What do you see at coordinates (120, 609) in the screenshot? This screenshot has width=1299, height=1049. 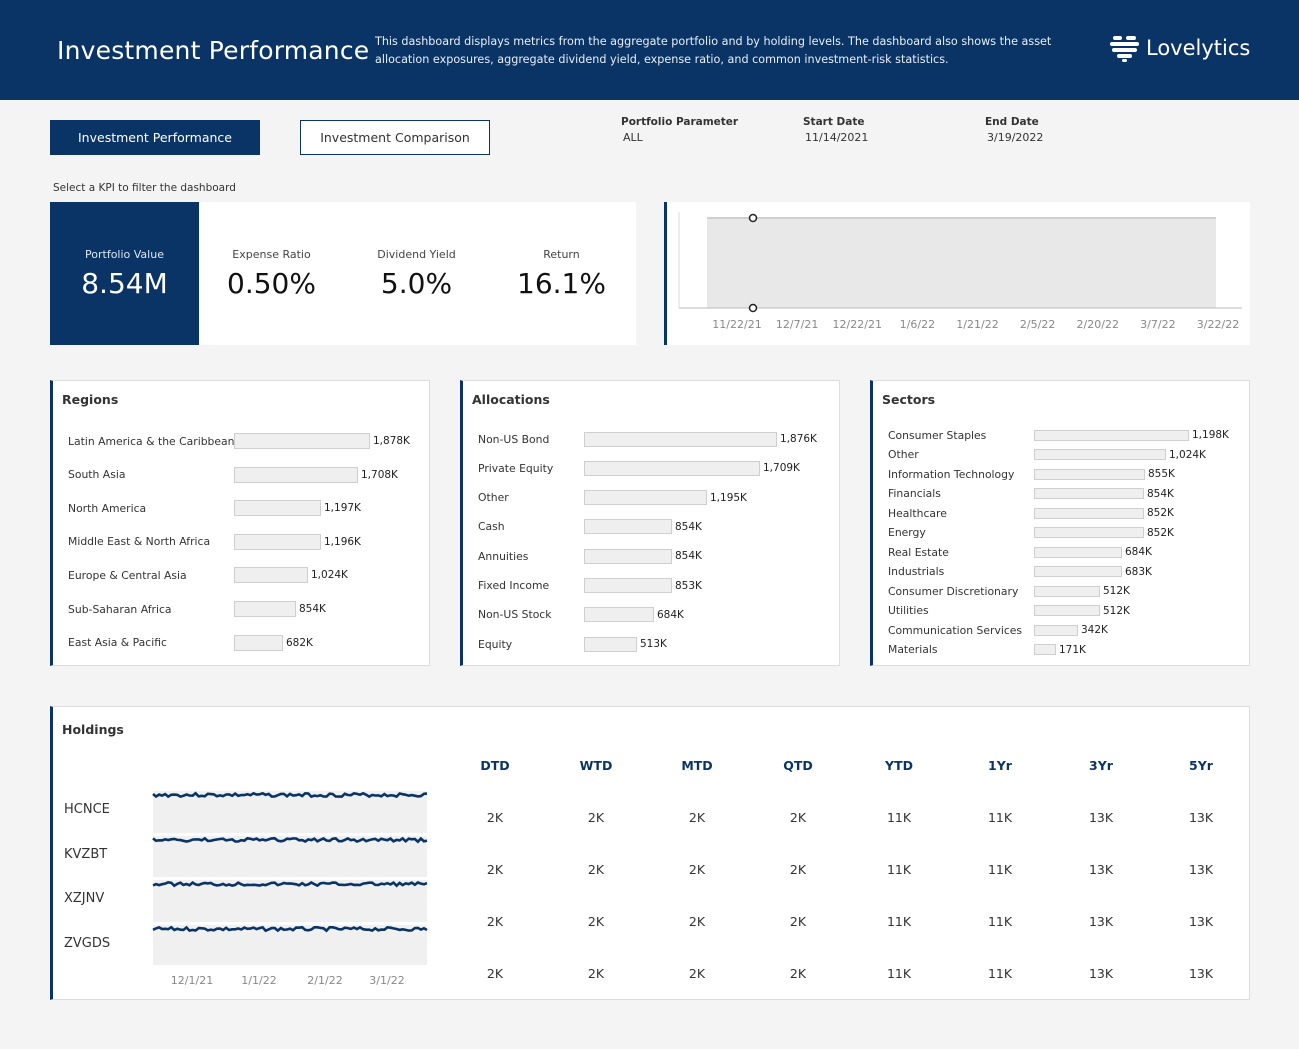 I see `bar-label: Sub-Saharan Africa` at bounding box center [120, 609].